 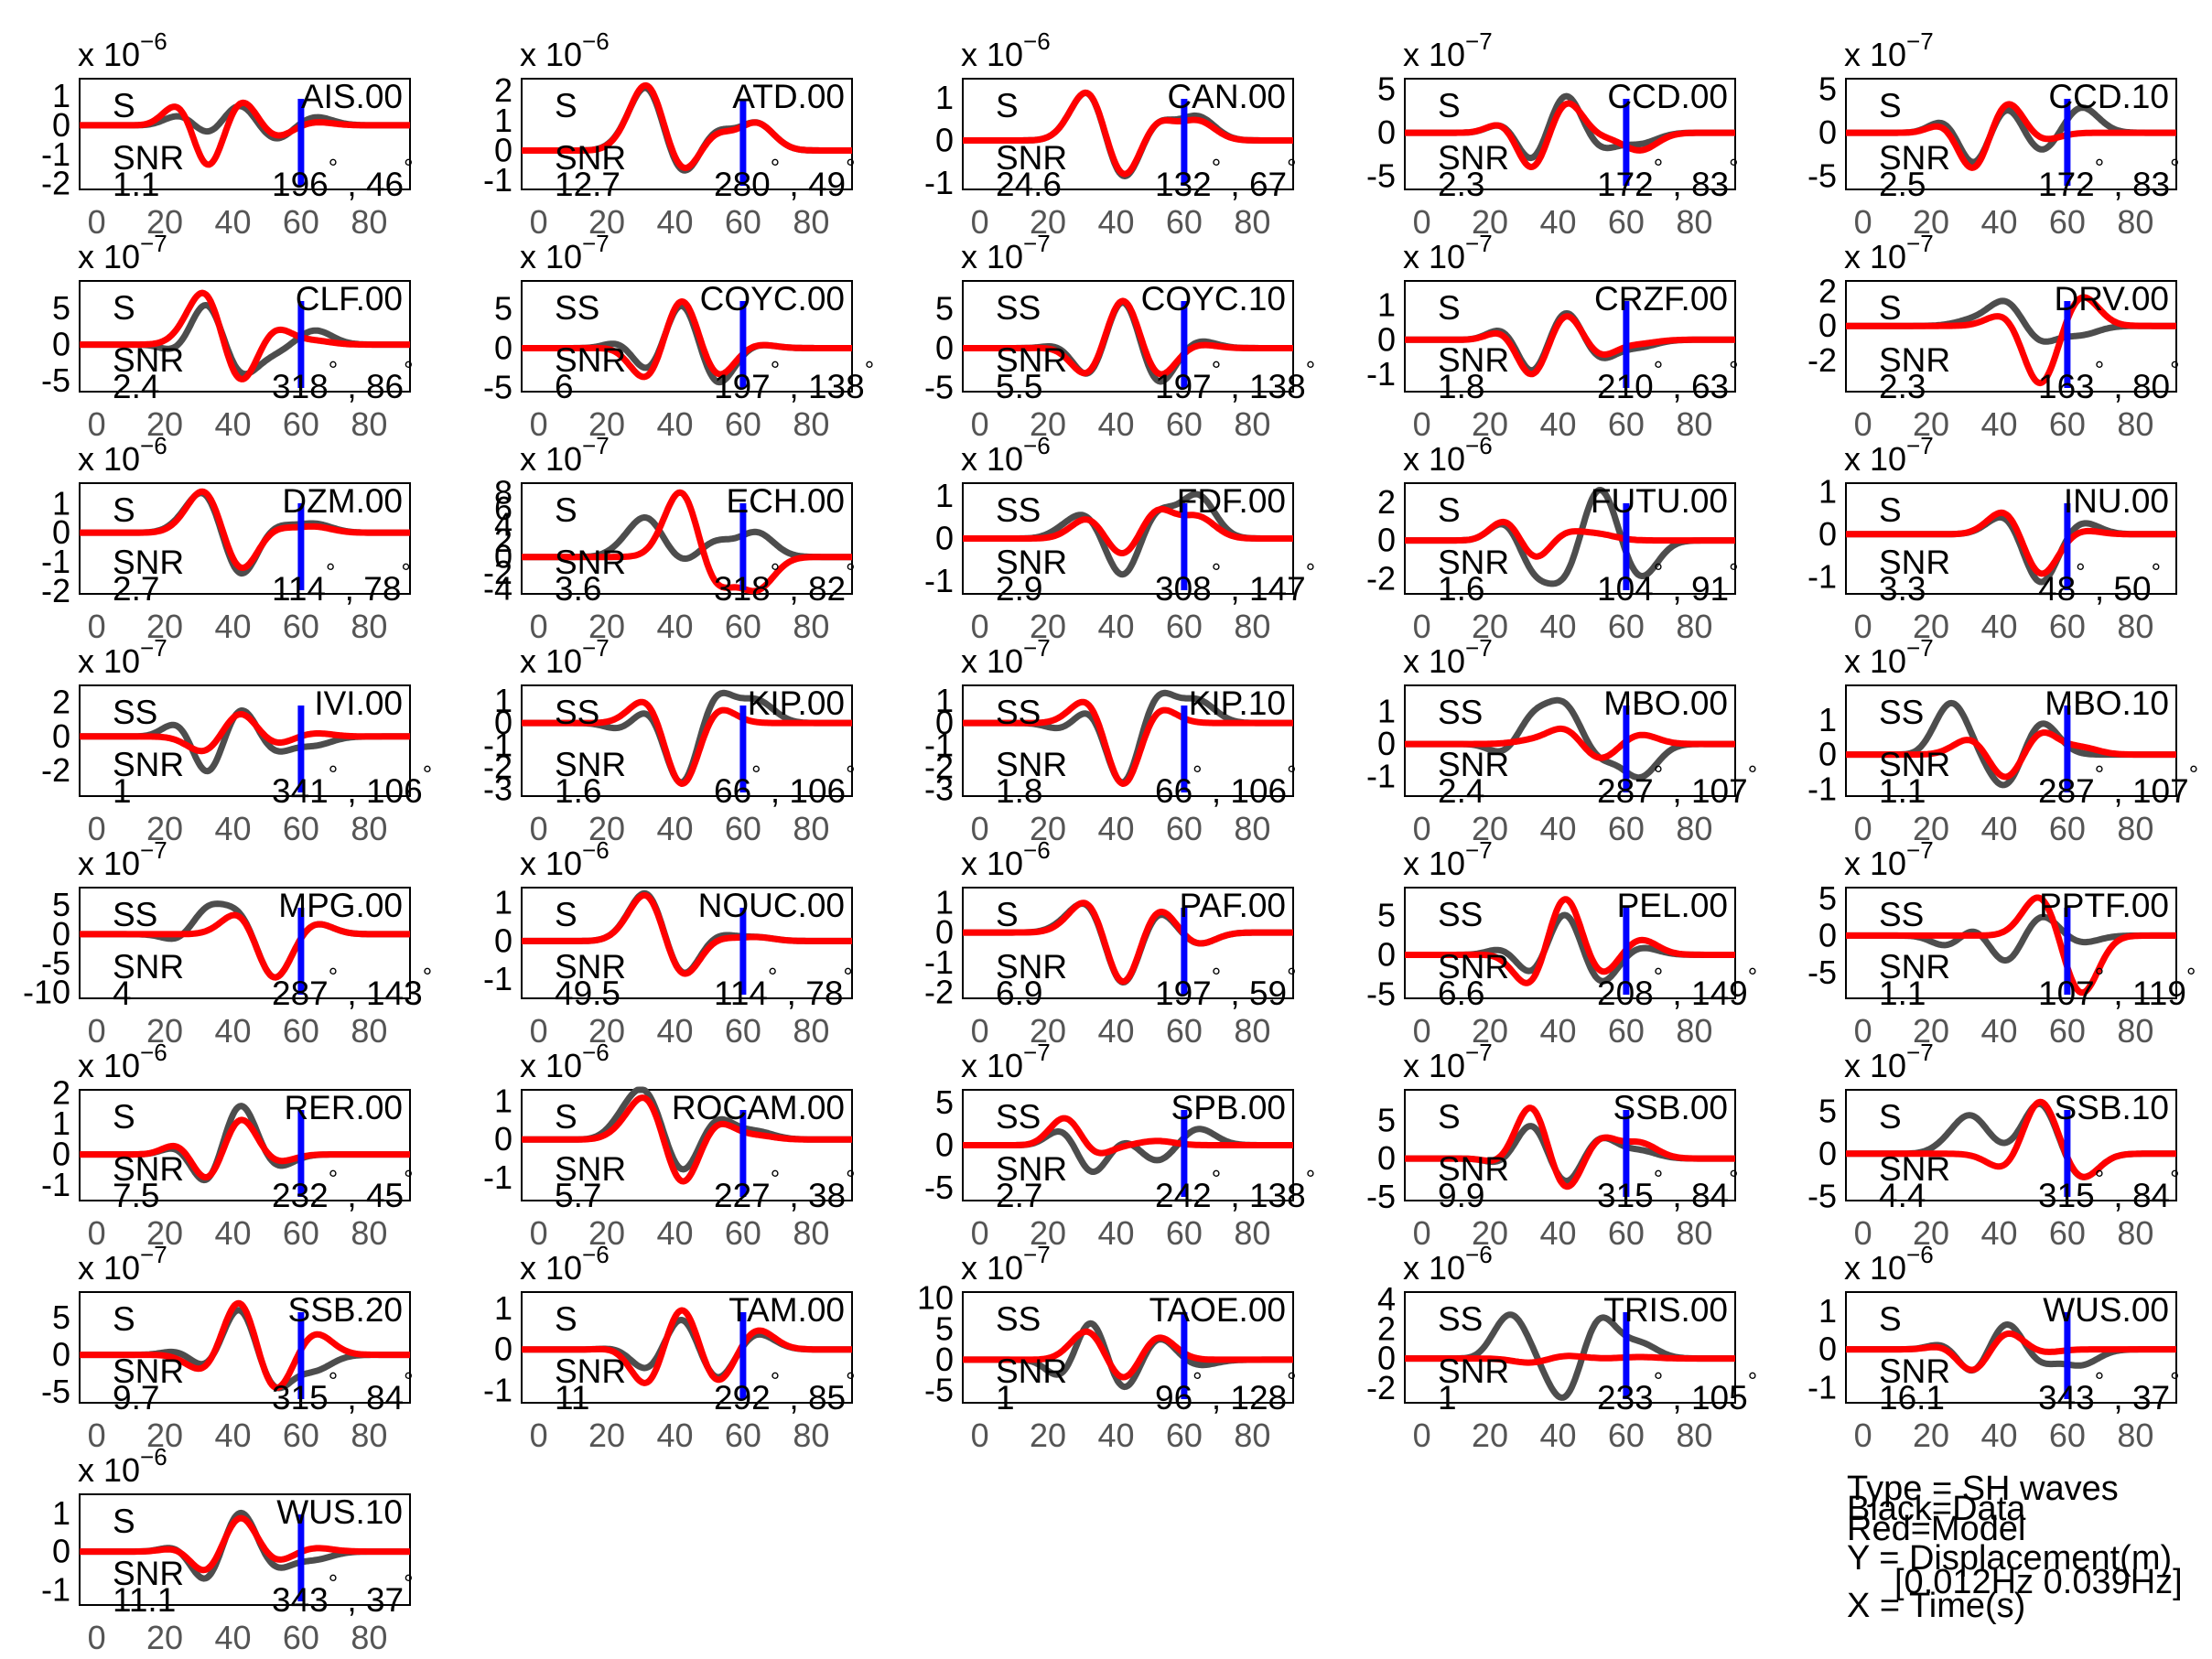 I want to click on y-tick-label-atd-00: -1, so click(x=498, y=180).